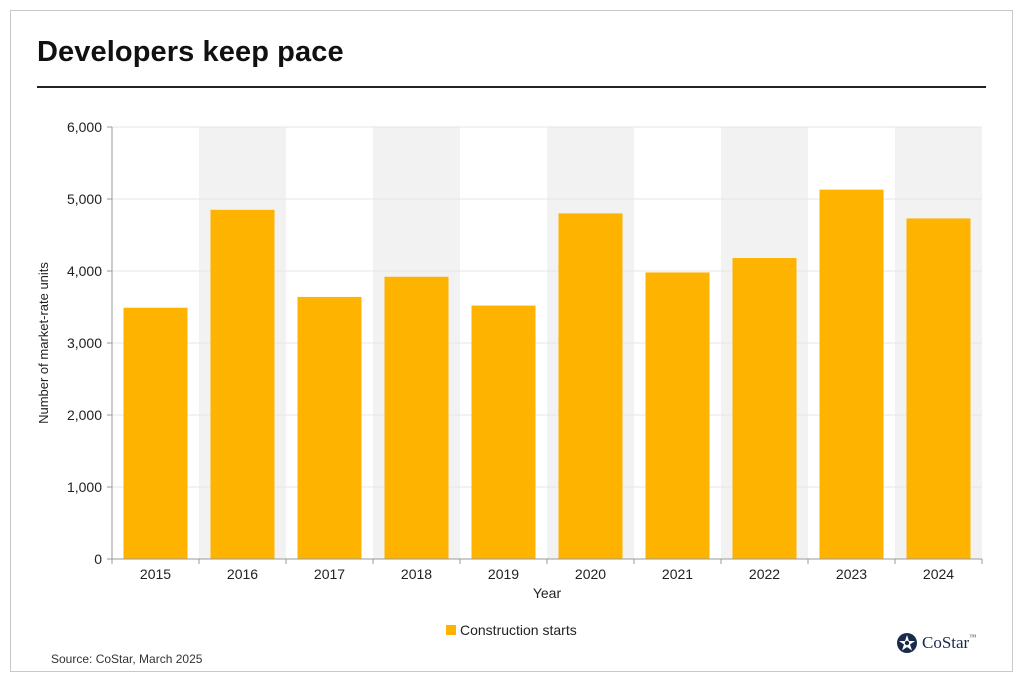 This screenshot has width=1024, height=683. Describe the element at coordinates (851, 374) in the screenshot. I see `bar-2023` at that location.